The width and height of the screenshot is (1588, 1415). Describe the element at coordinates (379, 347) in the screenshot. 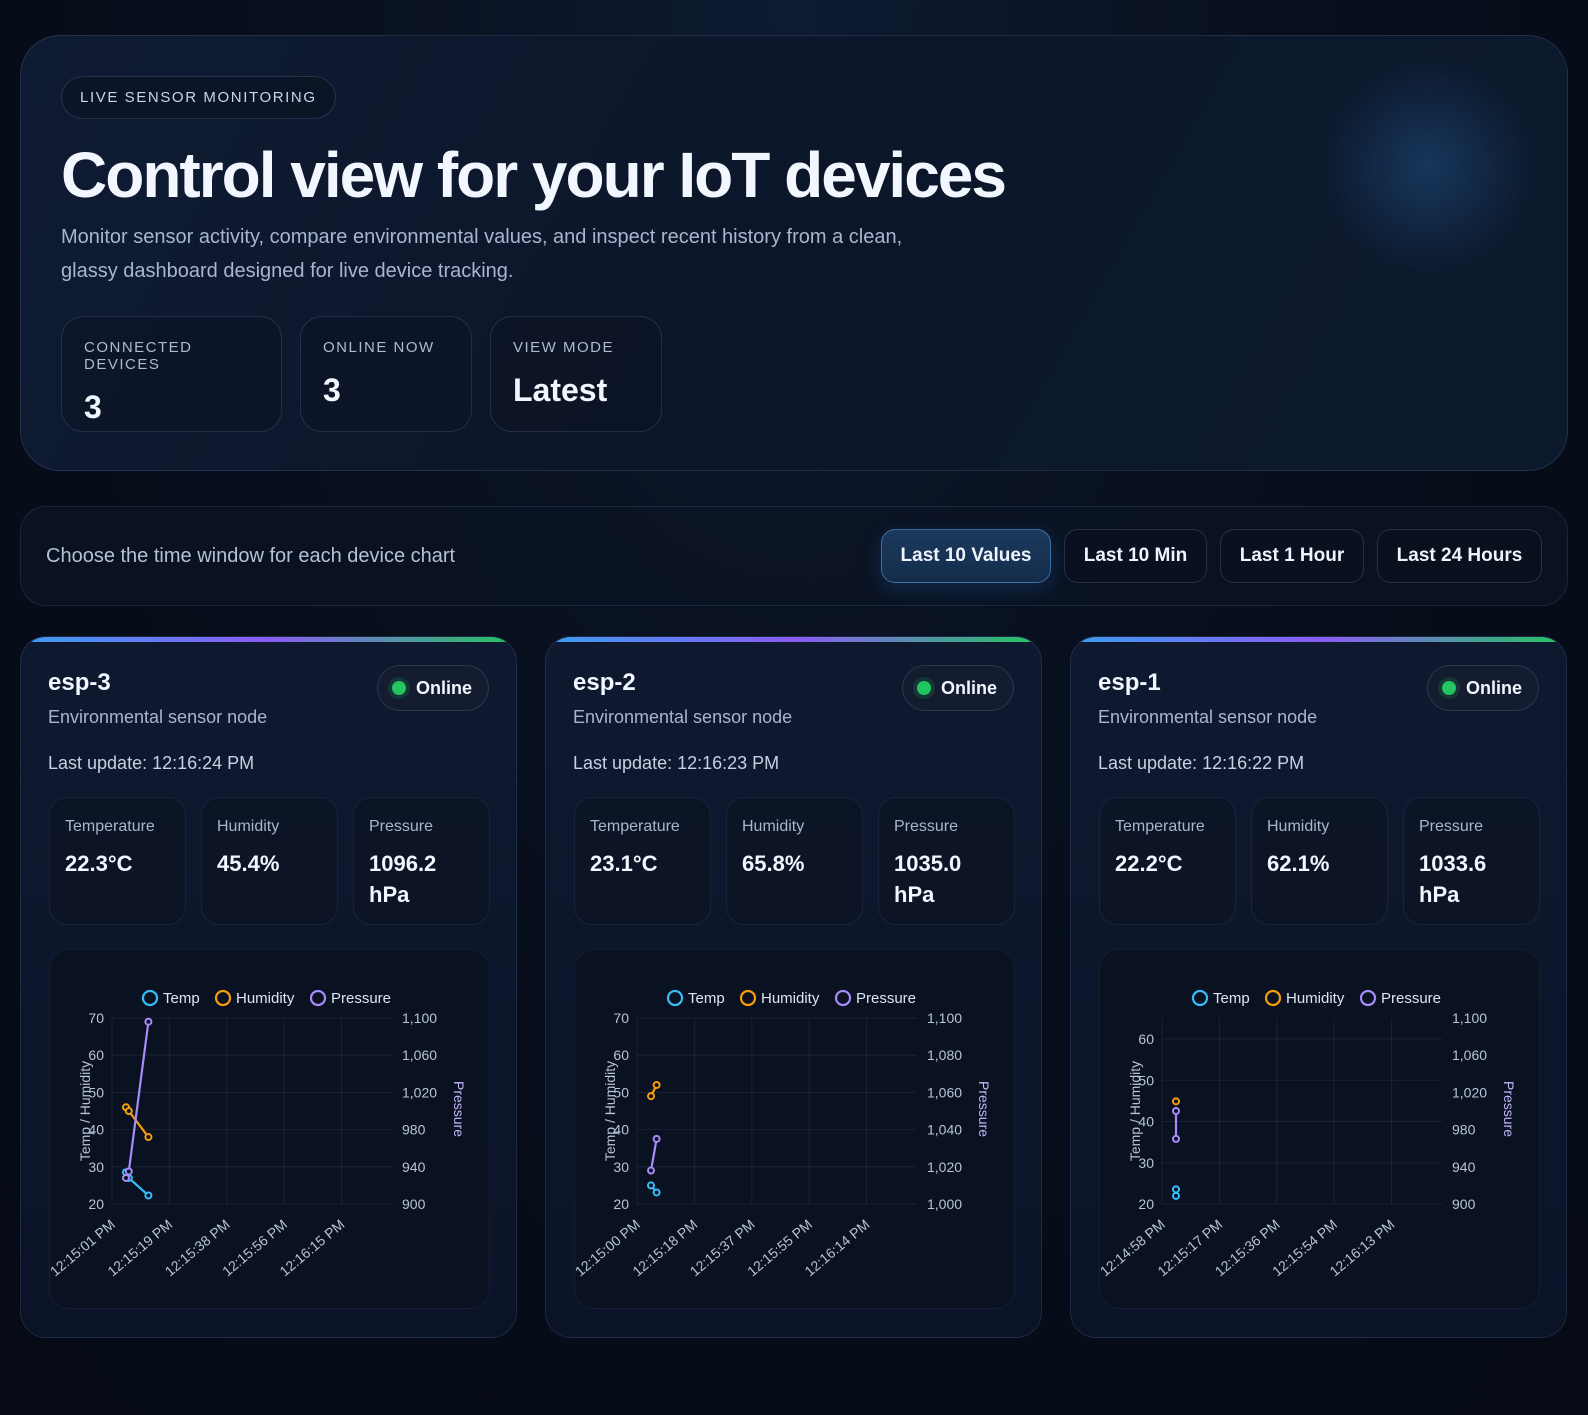

I see `stat-label: ONLINE NOW` at that location.